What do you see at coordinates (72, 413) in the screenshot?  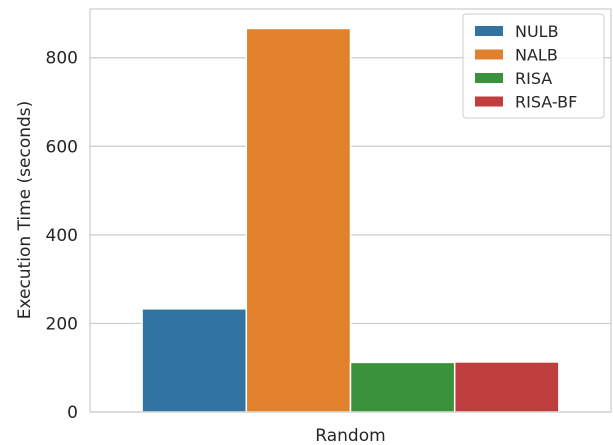 I see `y-tick-label: 0` at bounding box center [72, 413].